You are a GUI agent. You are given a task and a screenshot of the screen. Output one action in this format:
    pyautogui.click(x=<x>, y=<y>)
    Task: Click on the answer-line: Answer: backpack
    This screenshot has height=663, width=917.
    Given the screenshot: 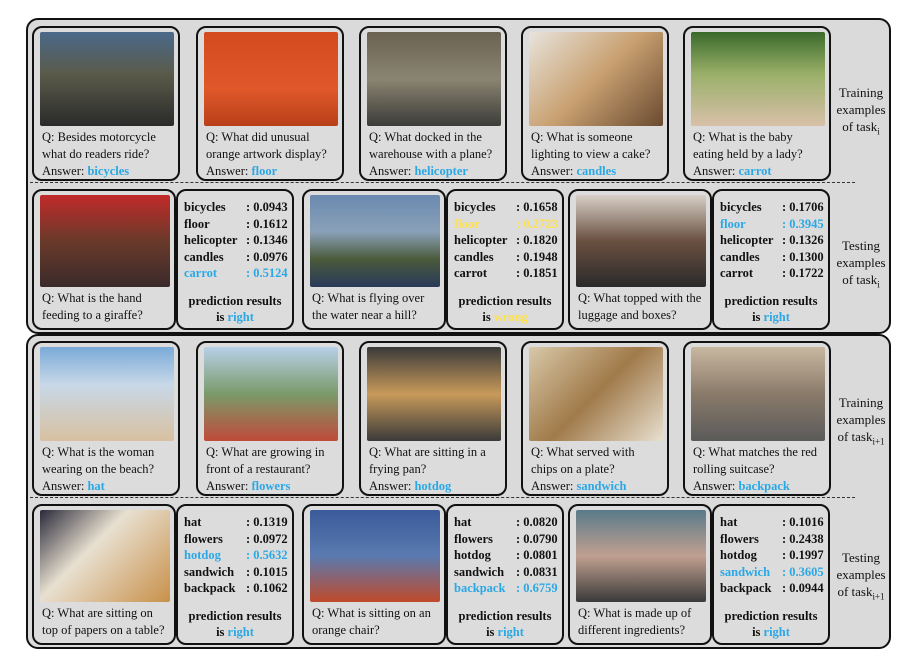 What is the action you would take?
    pyautogui.click(x=741, y=486)
    